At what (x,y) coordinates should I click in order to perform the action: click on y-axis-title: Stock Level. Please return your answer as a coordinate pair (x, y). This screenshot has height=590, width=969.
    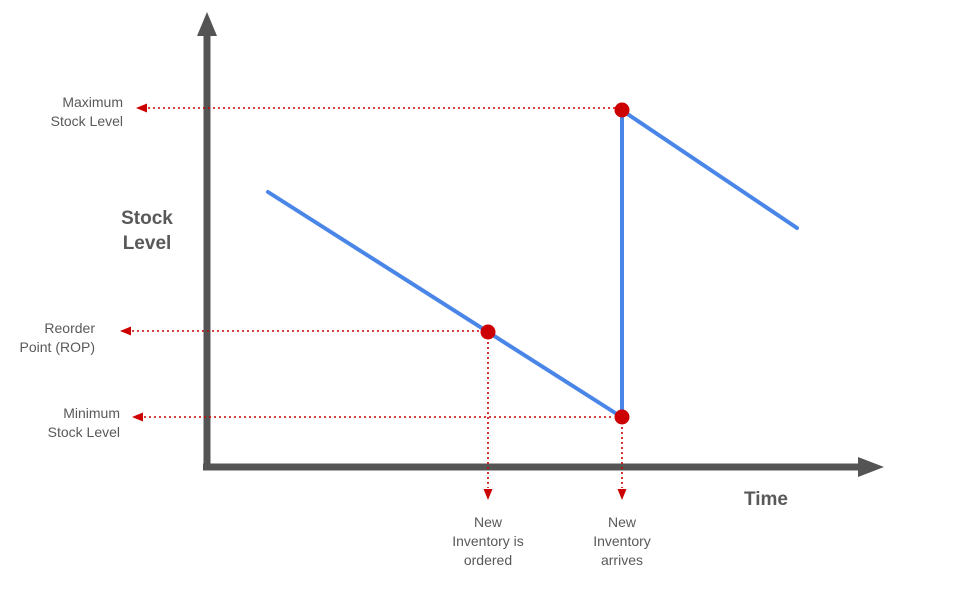
    Looking at the image, I should click on (147, 231).